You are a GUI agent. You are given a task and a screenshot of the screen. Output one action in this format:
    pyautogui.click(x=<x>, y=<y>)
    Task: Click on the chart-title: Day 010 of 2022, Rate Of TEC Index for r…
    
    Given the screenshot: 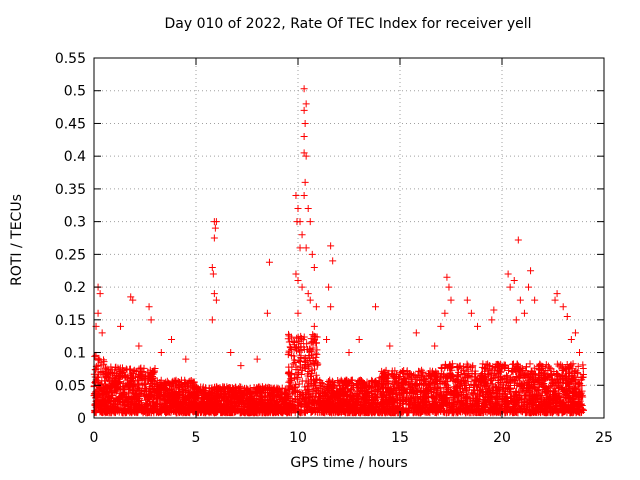 What is the action you would take?
    pyautogui.click(x=348, y=24)
    